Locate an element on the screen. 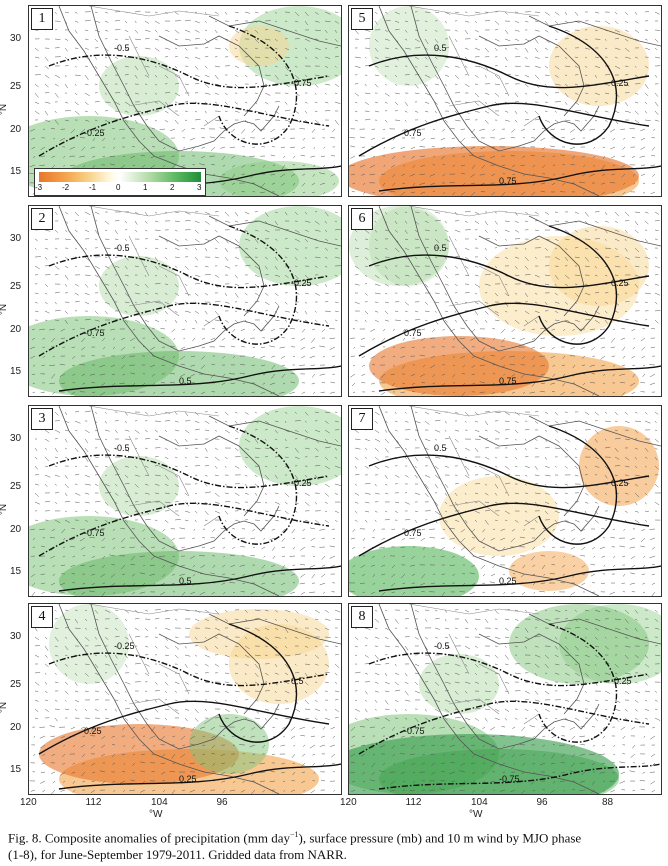  map-frame: -0.75 -0.5 -0.25 0.5 3 is located at coordinates (185, 501).